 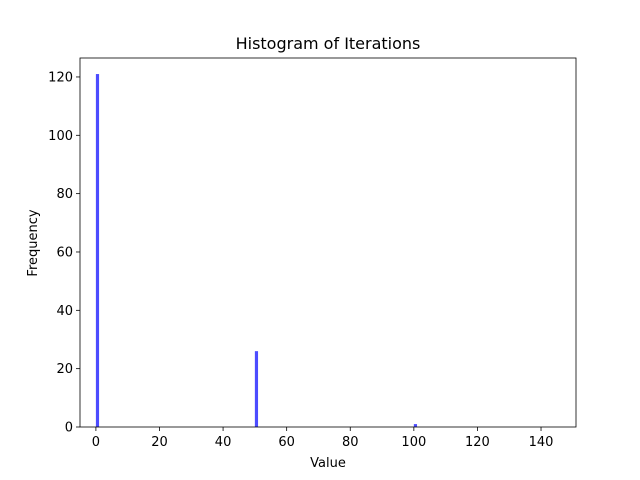 What do you see at coordinates (64, 194) in the screenshot?
I see `y-tick-label: 80` at bounding box center [64, 194].